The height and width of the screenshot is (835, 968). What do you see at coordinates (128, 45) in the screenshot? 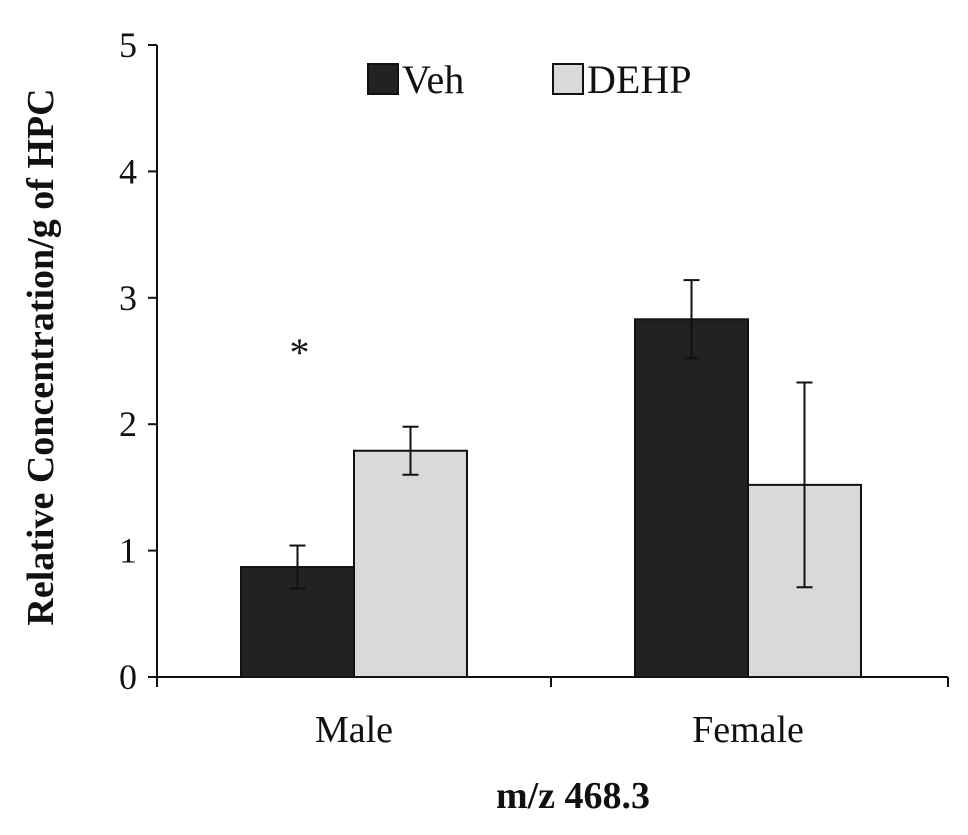
I see `y-tick-label: 5` at bounding box center [128, 45].